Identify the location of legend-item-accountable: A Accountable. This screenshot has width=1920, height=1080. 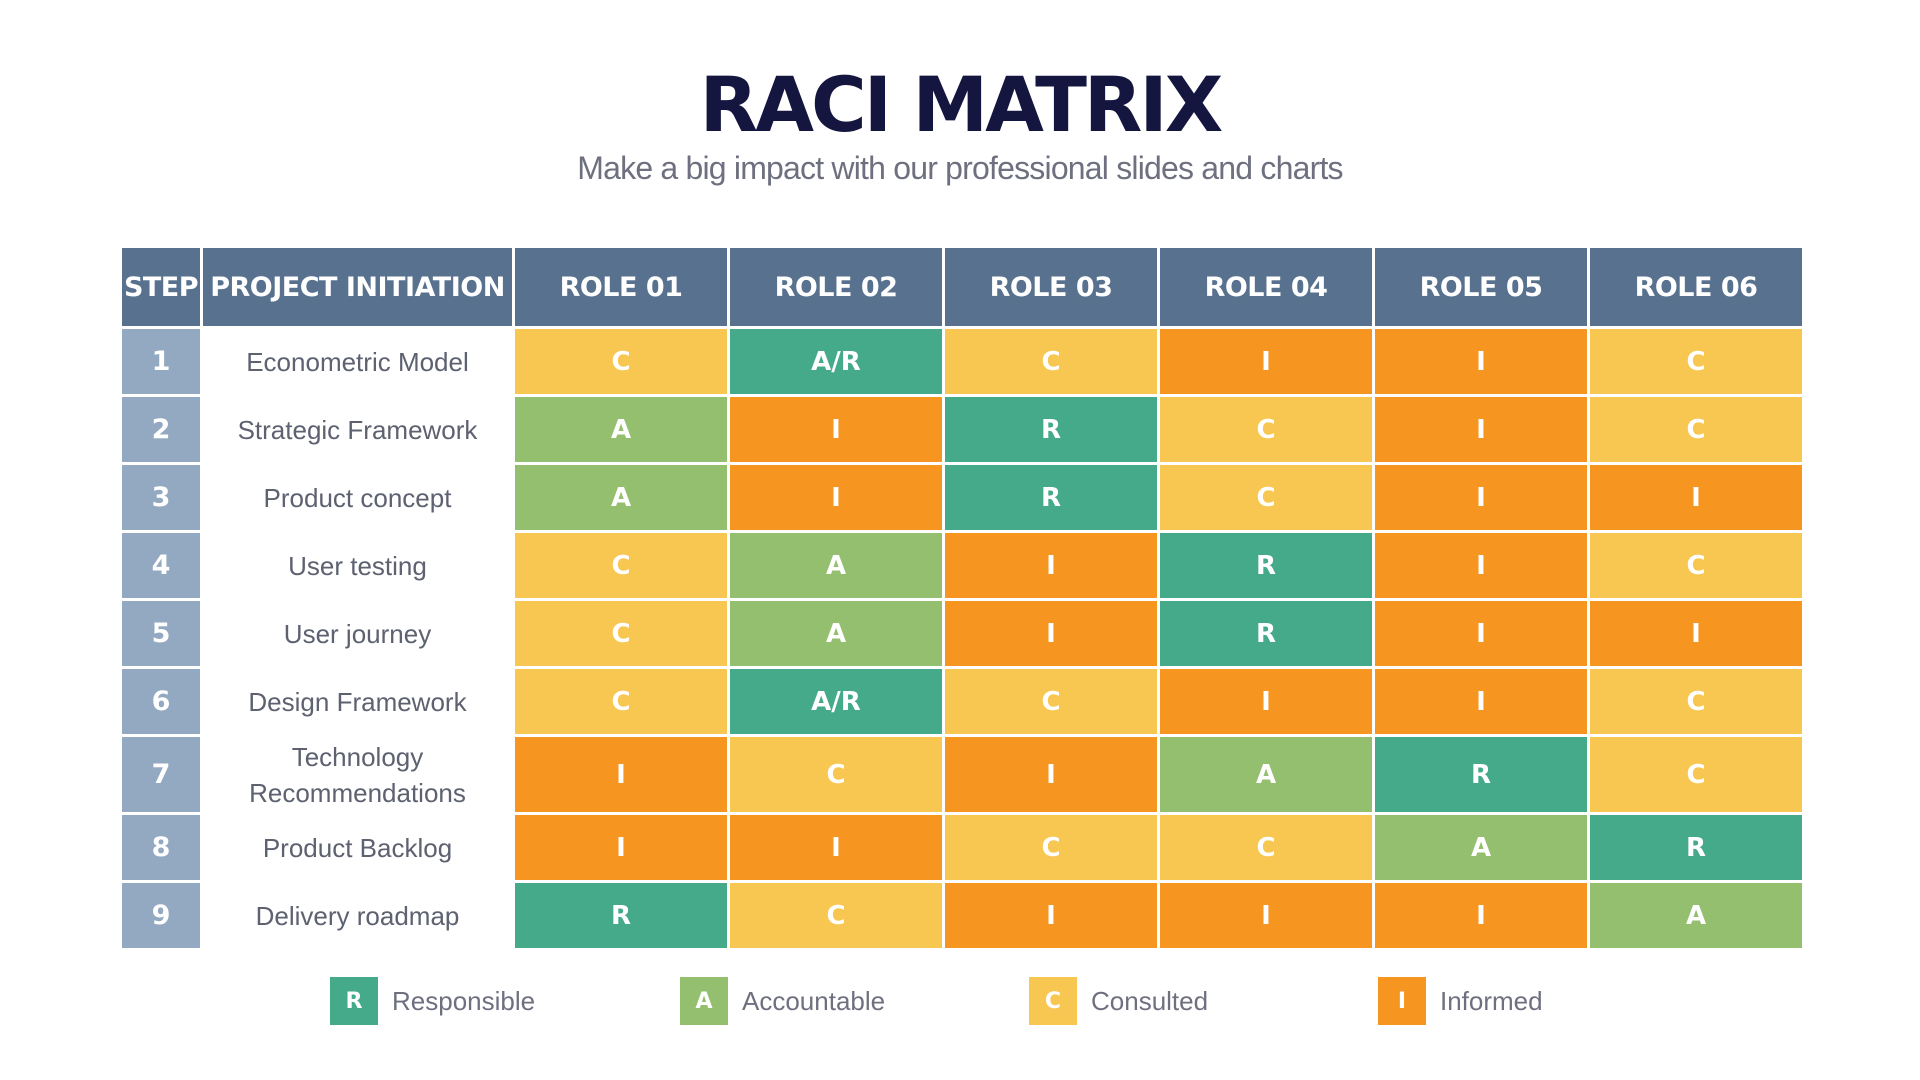
(782, 1001).